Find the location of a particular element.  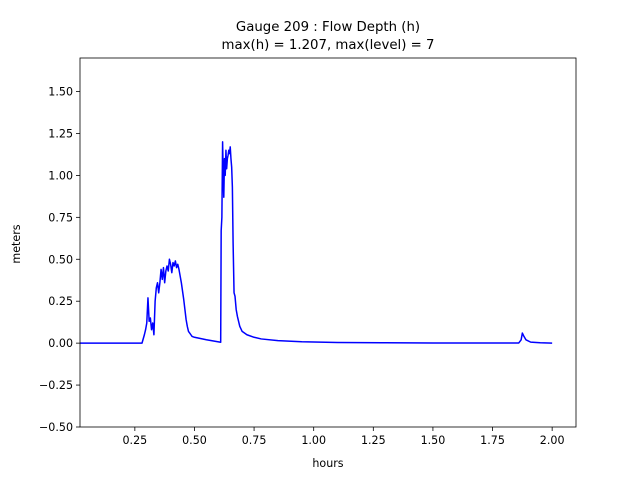

x-axis-label: hours is located at coordinates (327, 463).